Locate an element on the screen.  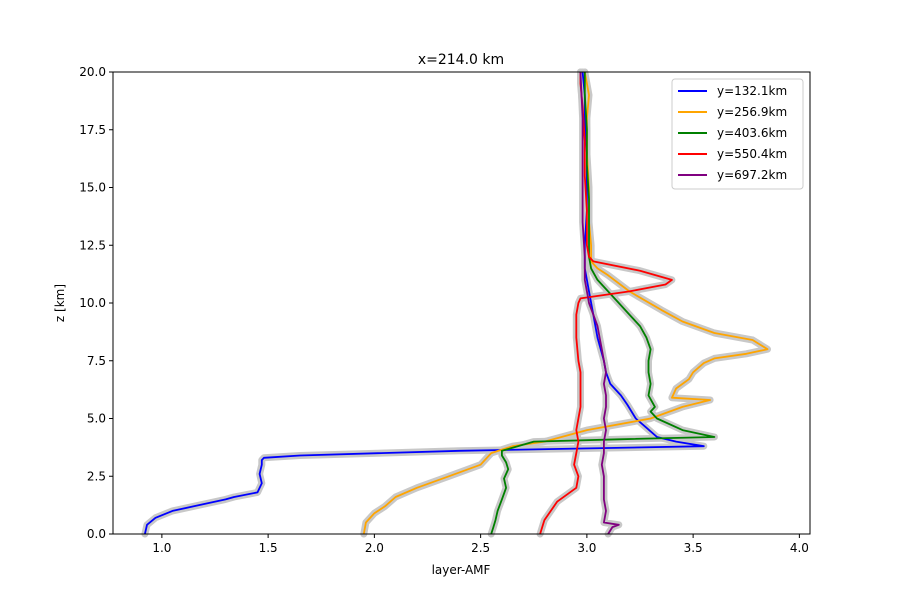
y-tick-label: 2.5 is located at coordinates (96, 476).